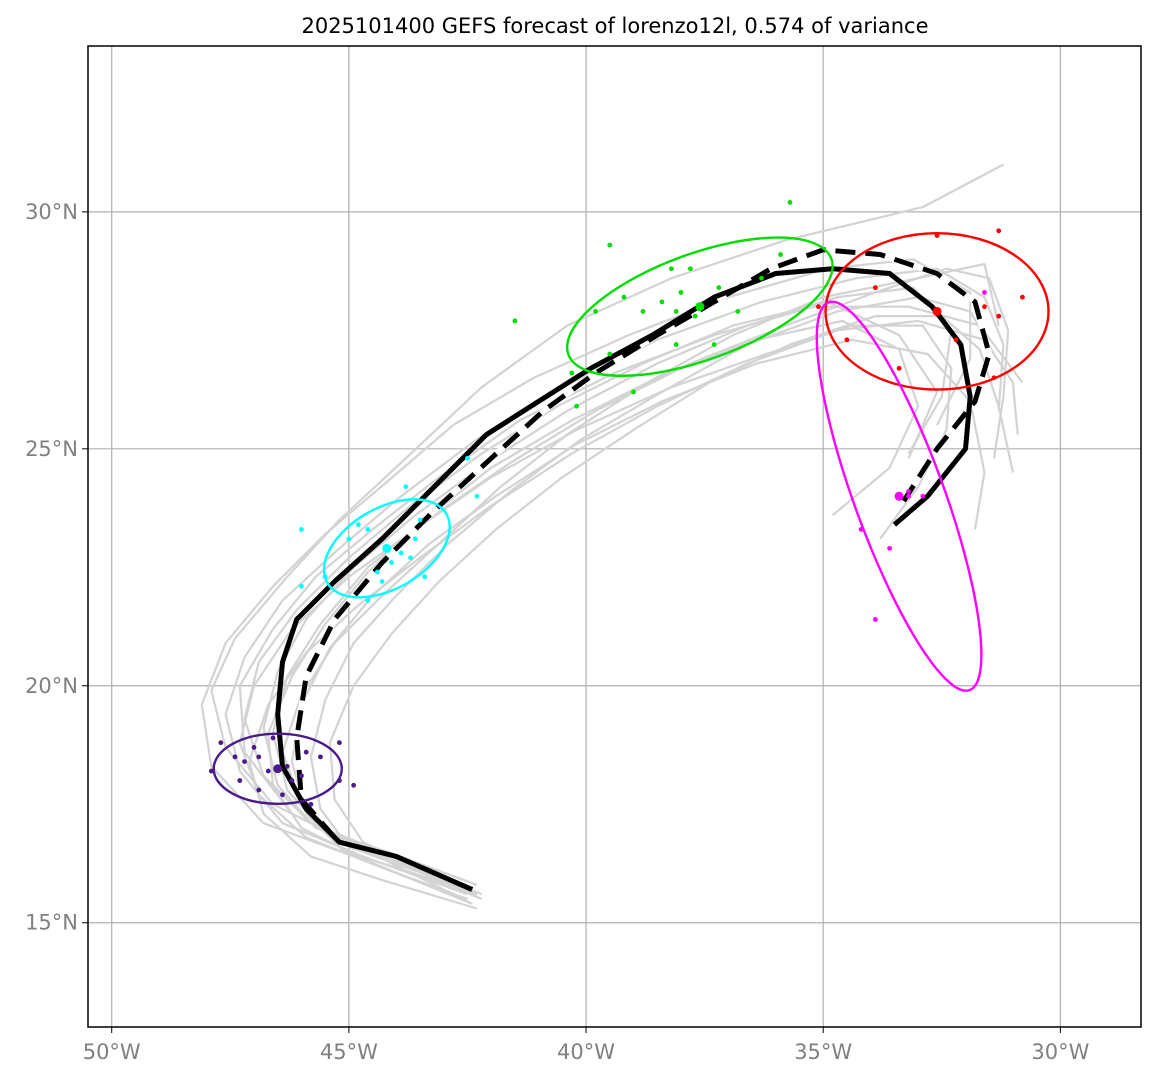  I want to click on ellipse-t3, so click(699, 306).